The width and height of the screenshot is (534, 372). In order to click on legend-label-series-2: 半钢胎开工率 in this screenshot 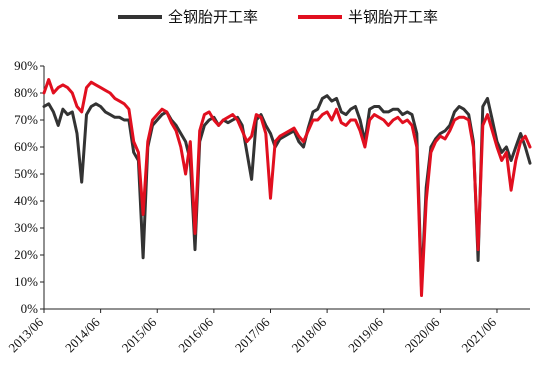, I will do `click(393, 17)`.